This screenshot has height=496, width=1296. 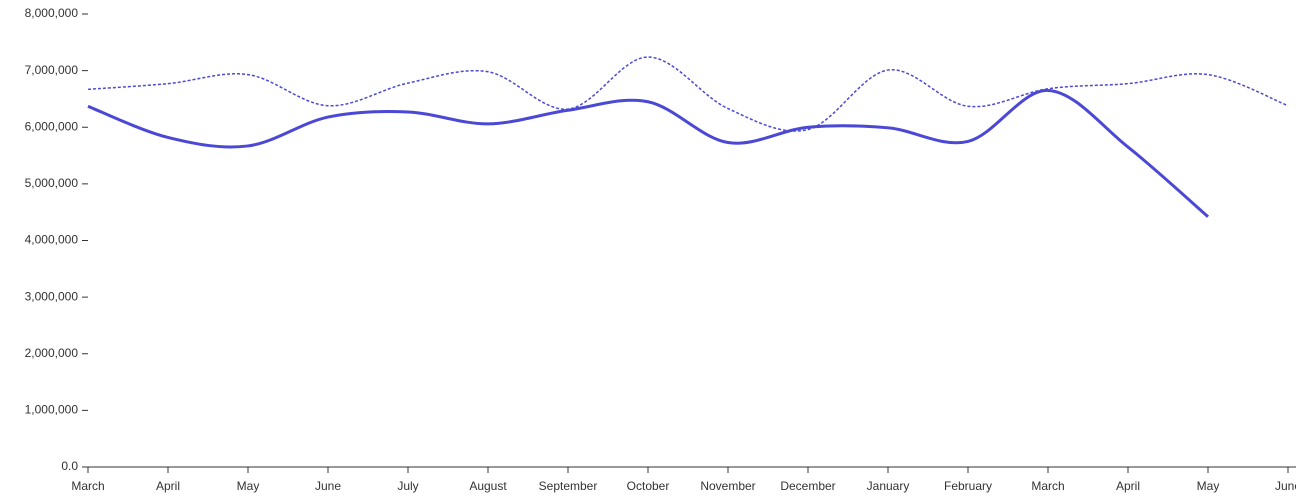 What do you see at coordinates (52, 410) in the screenshot?
I see `y-tick-label: 1,000,000` at bounding box center [52, 410].